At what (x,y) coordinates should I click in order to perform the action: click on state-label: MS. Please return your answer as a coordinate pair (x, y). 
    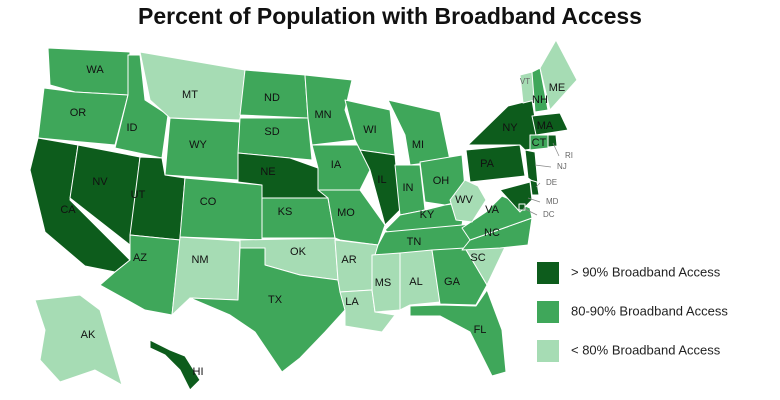
    Looking at the image, I should click on (383, 283).